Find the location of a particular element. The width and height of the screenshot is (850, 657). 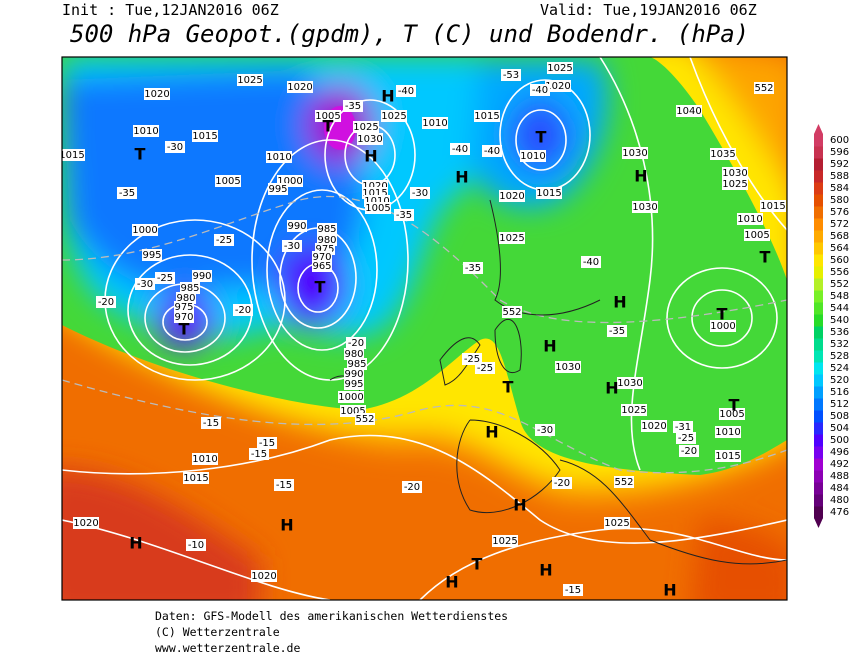

footer-line: (C) Wetterzentrale is located at coordinates (217, 632).